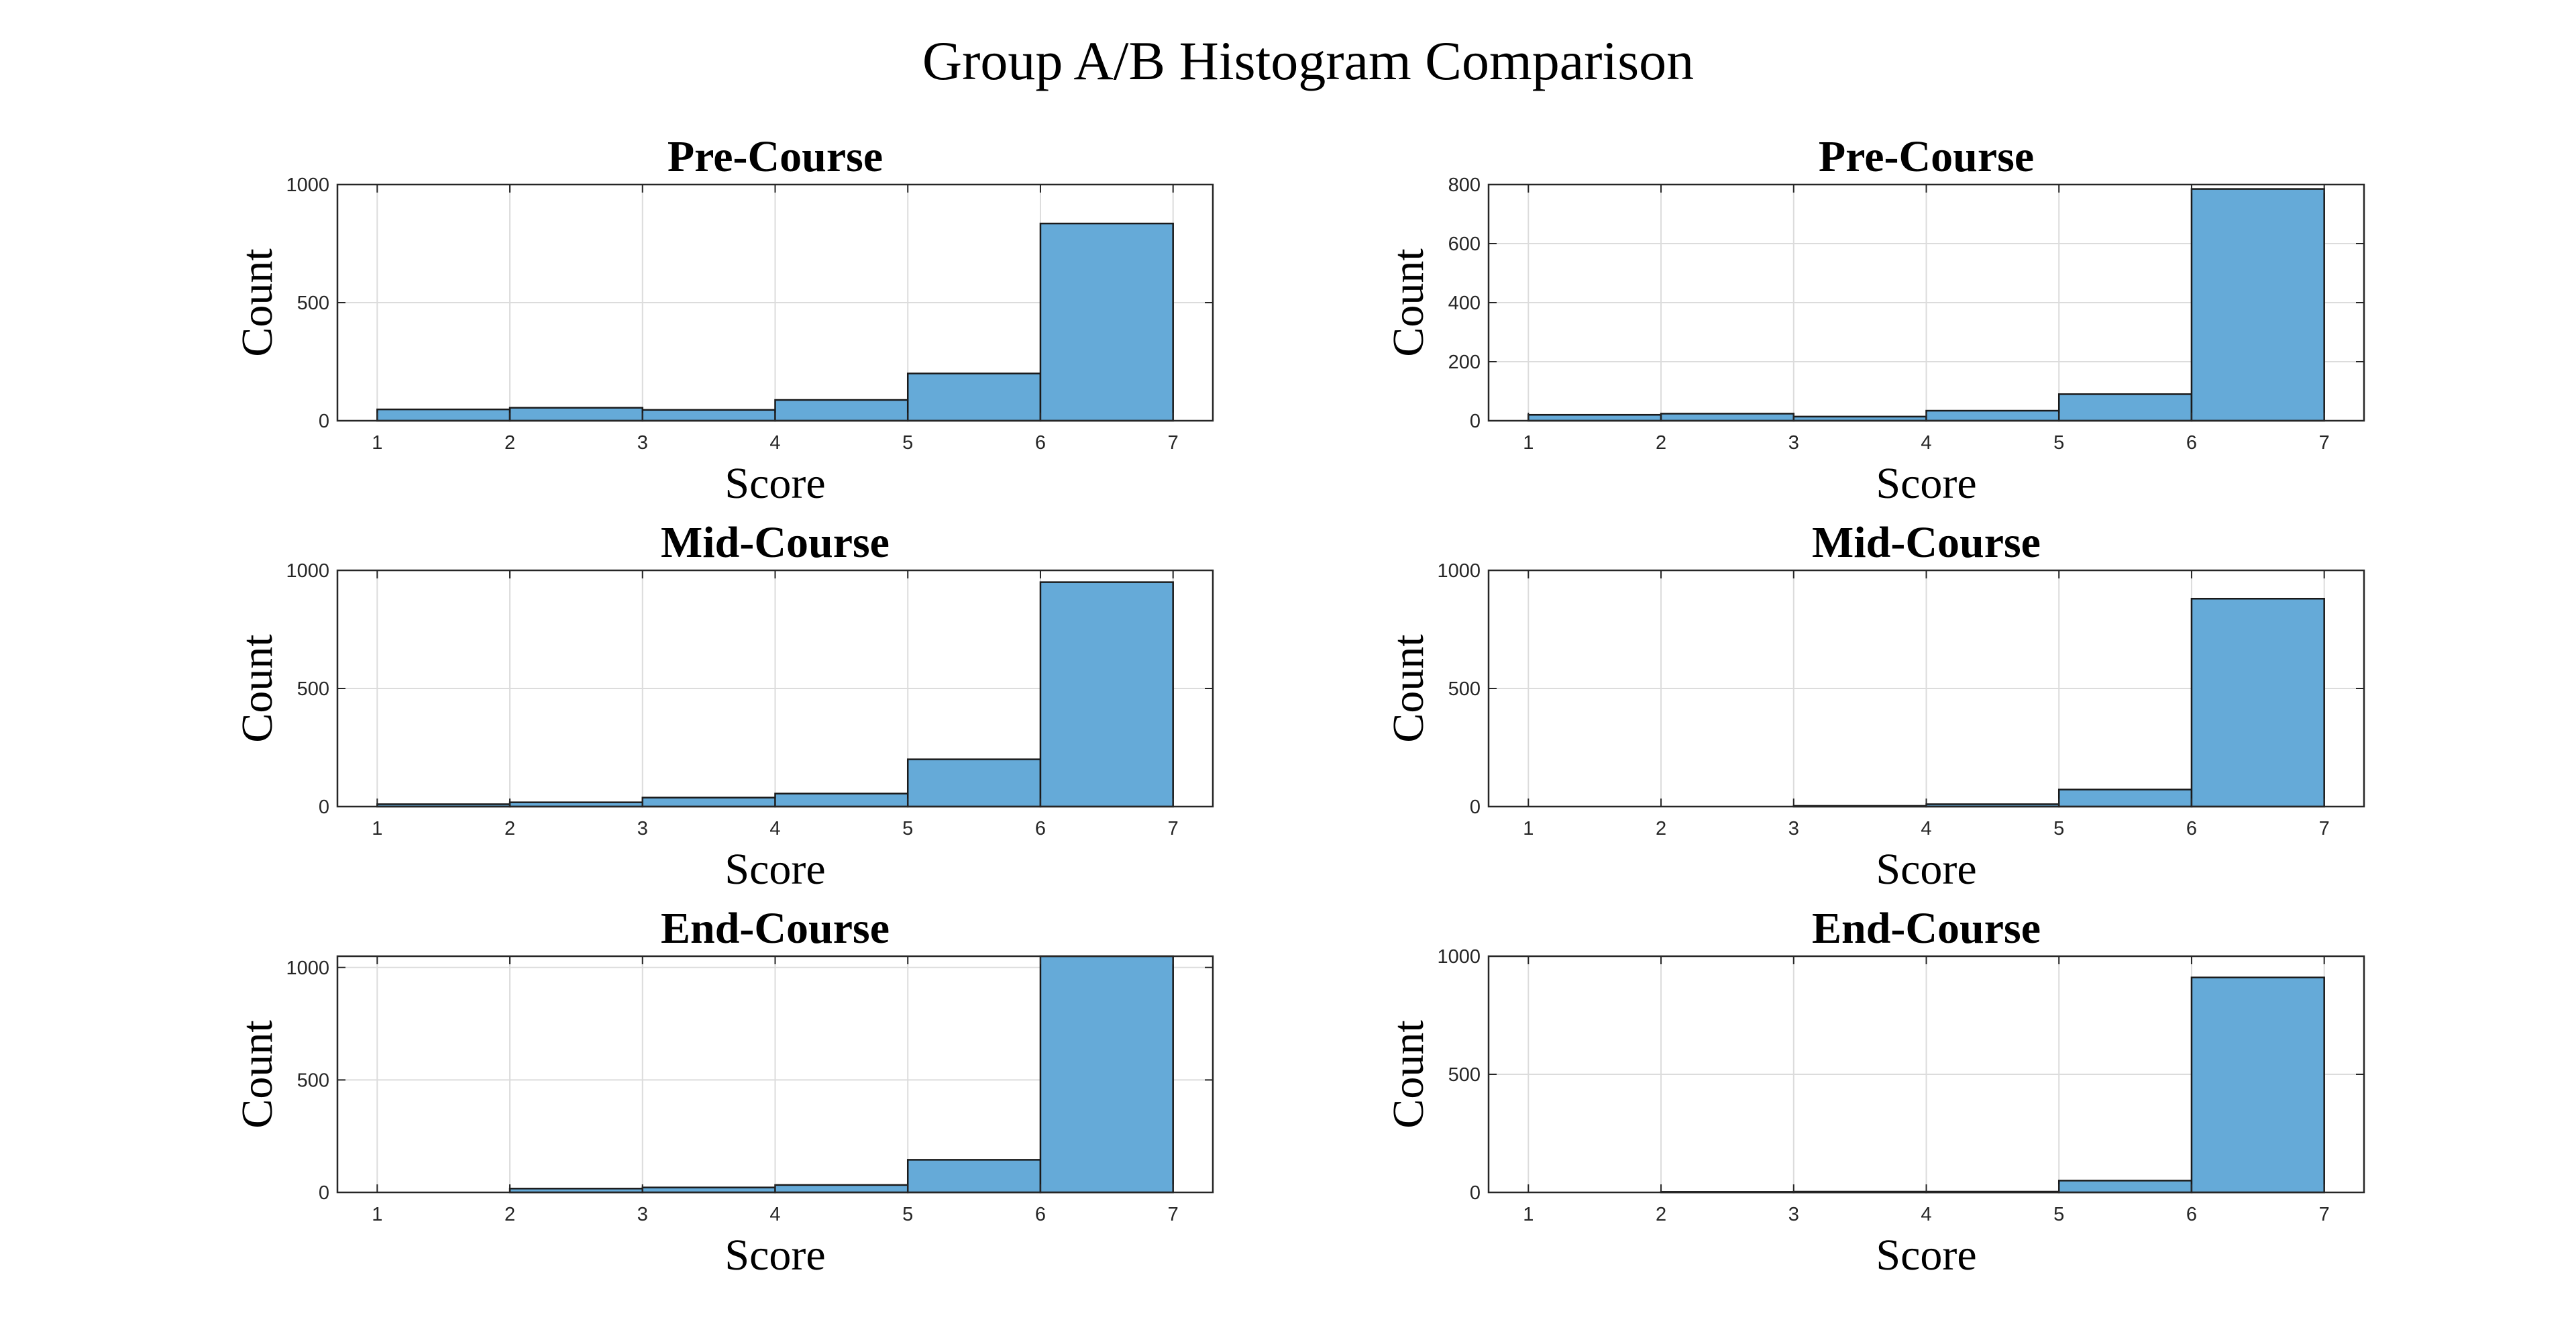 This screenshot has width=2576, height=1334. I want to click on y-tick-label: 800, so click(1464, 185).